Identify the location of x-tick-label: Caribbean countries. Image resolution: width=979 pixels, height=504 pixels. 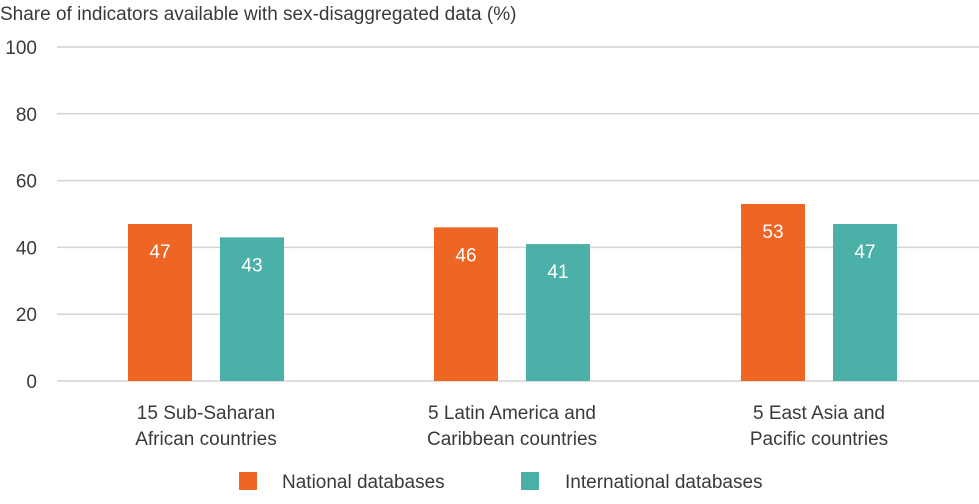
(512, 439).